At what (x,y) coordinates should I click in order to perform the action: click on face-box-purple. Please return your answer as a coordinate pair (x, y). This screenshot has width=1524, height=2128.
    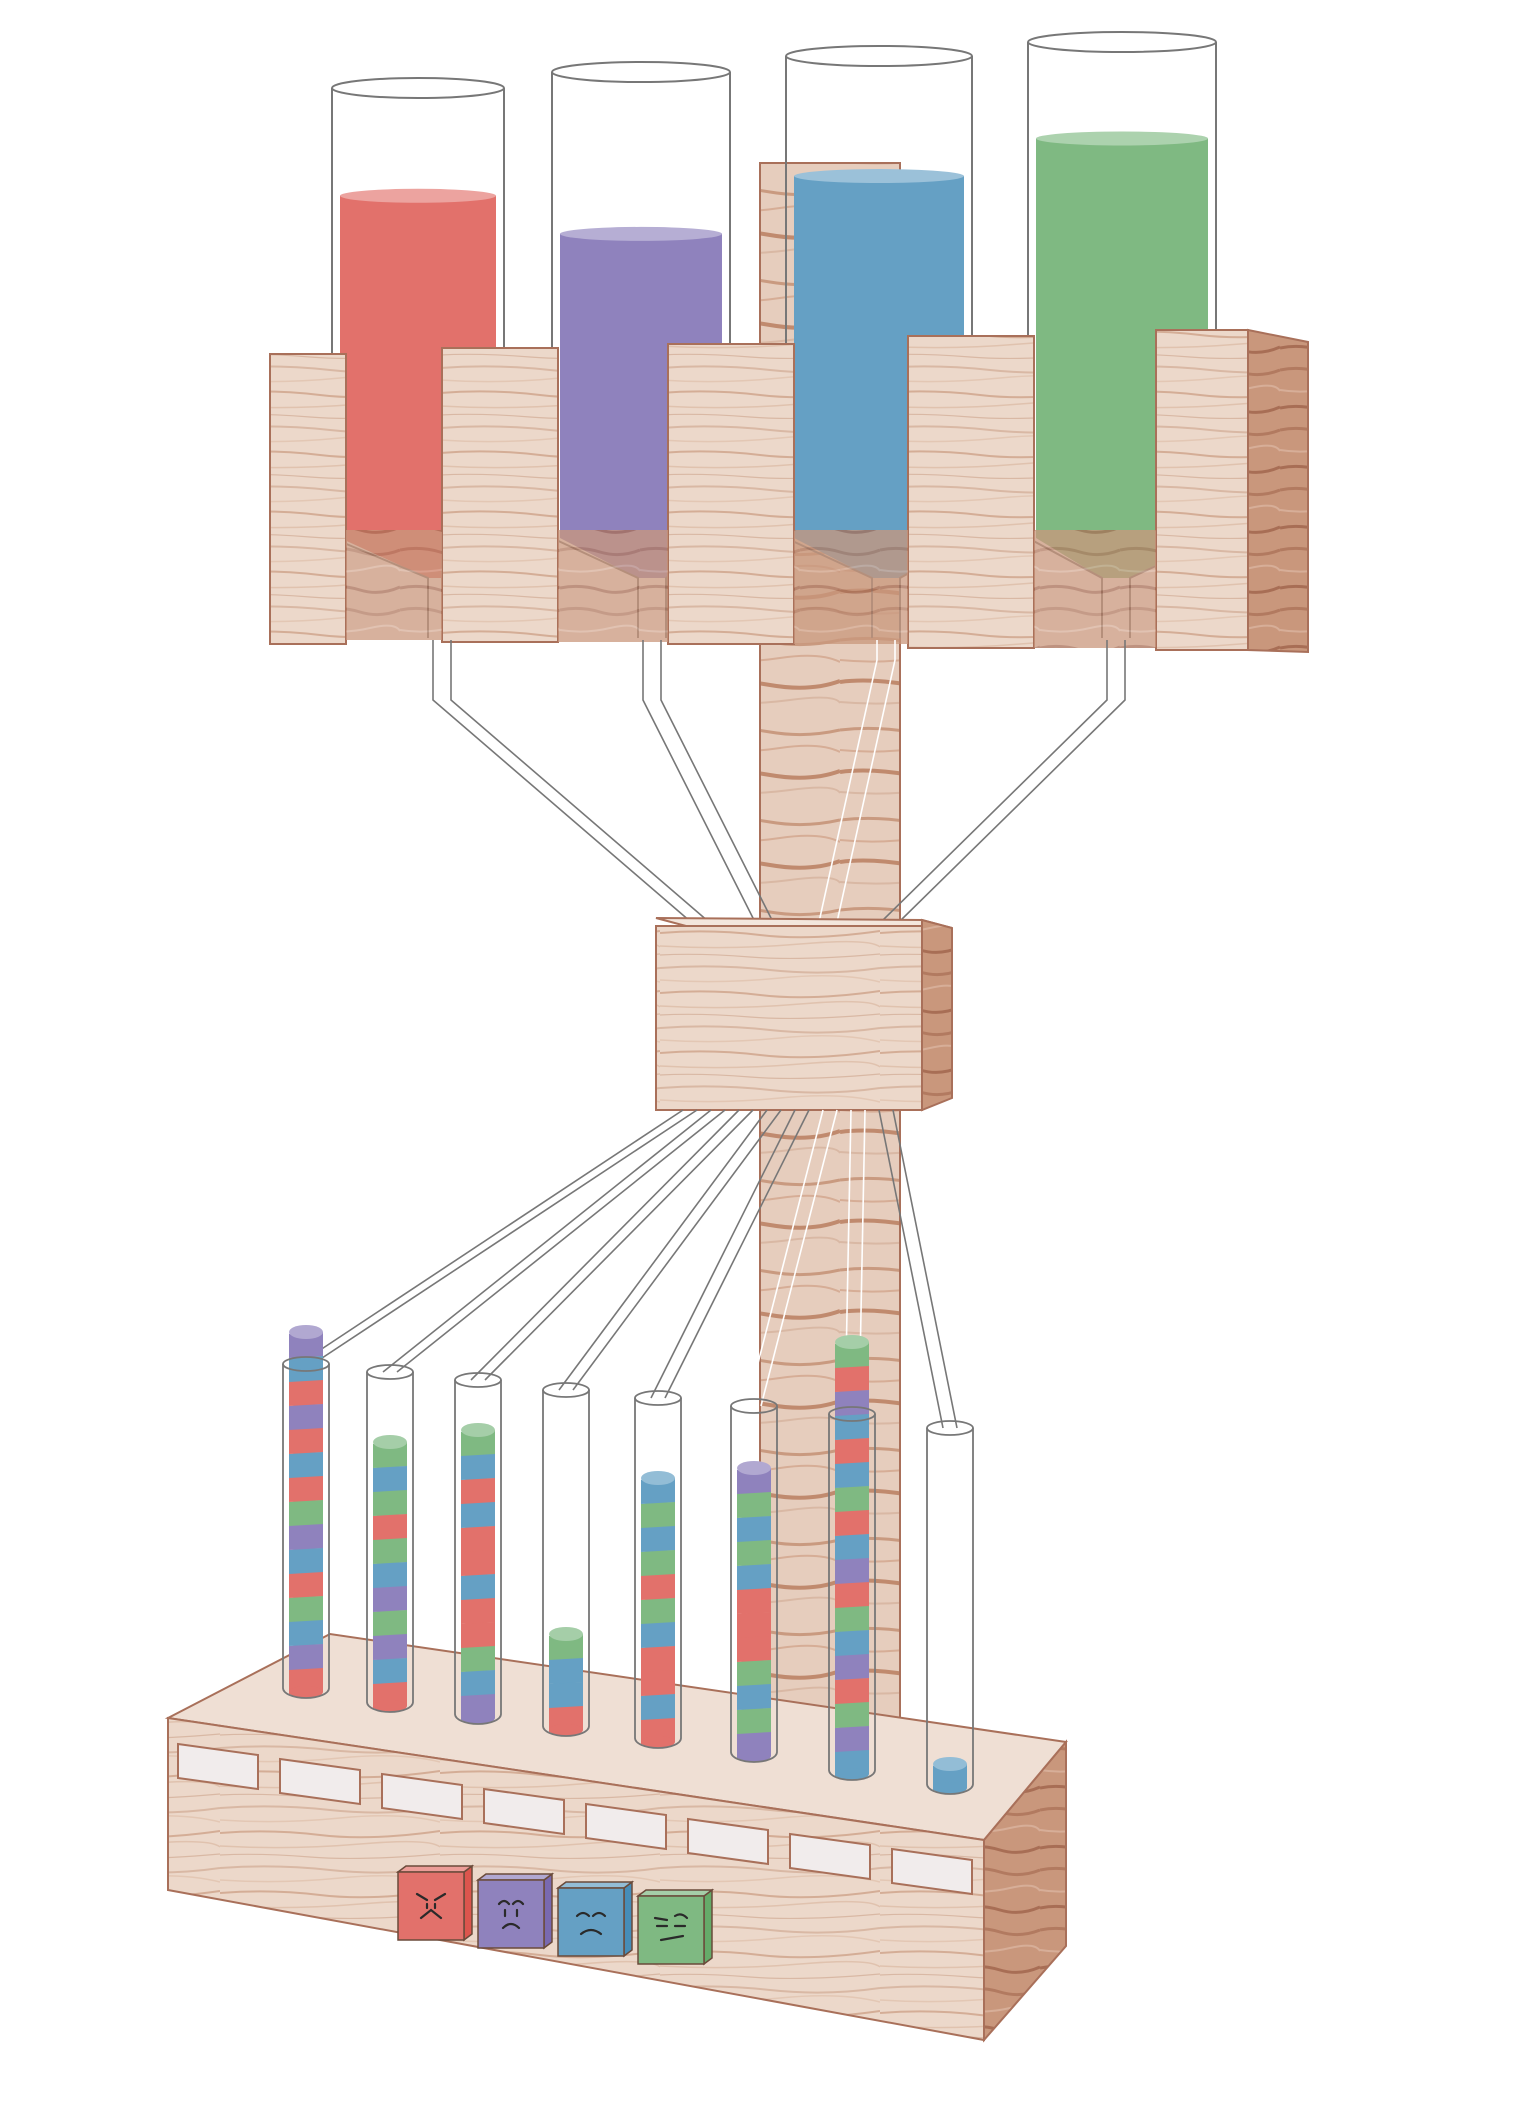
    Looking at the image, I should click on (515, 1911).